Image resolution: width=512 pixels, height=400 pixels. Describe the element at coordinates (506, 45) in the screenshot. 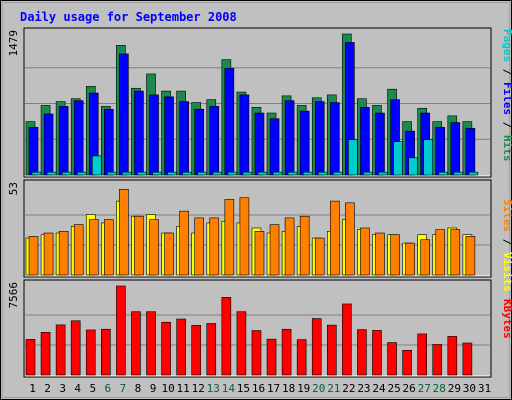

I see `legend-item: Pages` at that location.